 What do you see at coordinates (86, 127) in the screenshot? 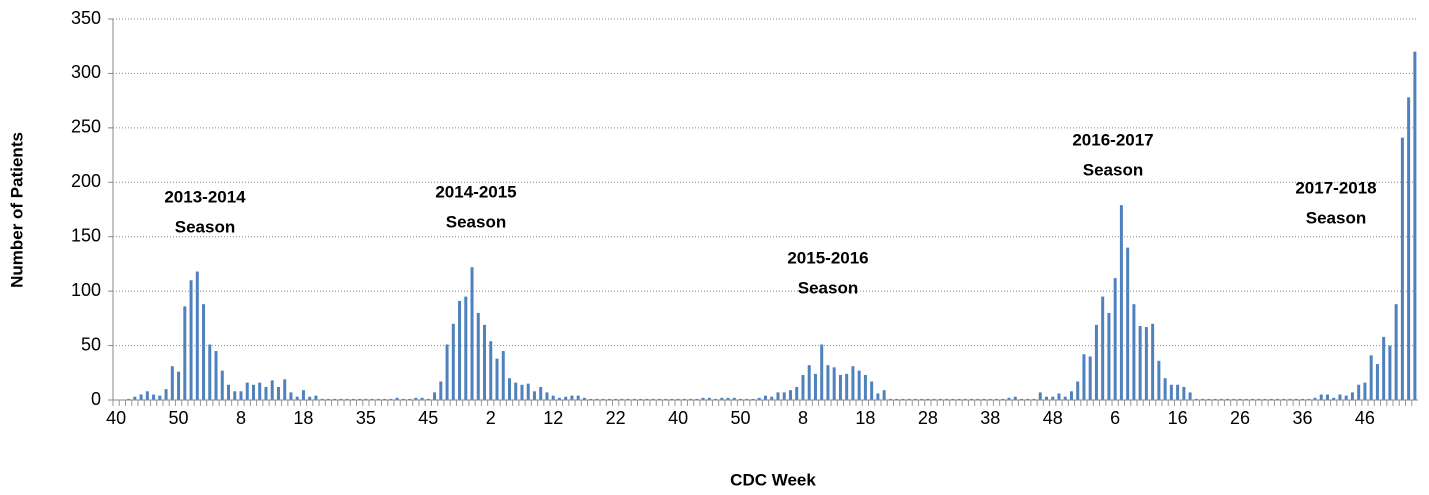
I see `y-tick-label: 250` at bounding box center [86, 127].